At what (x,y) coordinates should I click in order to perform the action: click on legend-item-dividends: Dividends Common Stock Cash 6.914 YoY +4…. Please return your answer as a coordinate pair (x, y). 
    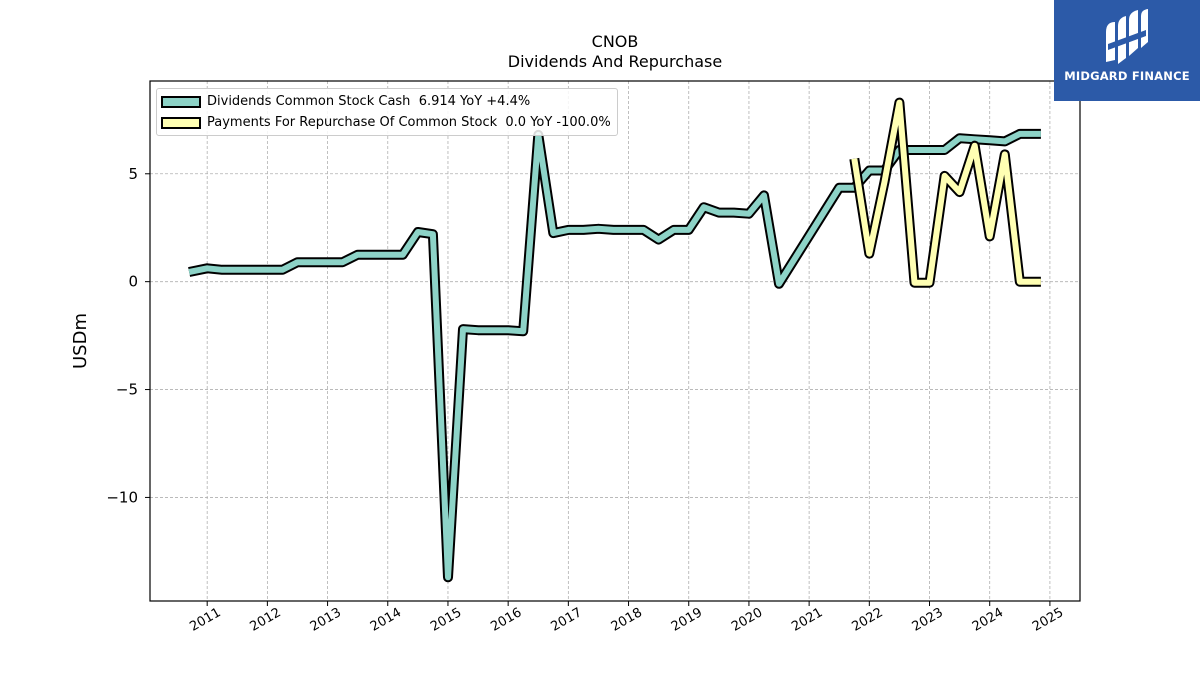
    Looking at the image, I should click on (386, 101).